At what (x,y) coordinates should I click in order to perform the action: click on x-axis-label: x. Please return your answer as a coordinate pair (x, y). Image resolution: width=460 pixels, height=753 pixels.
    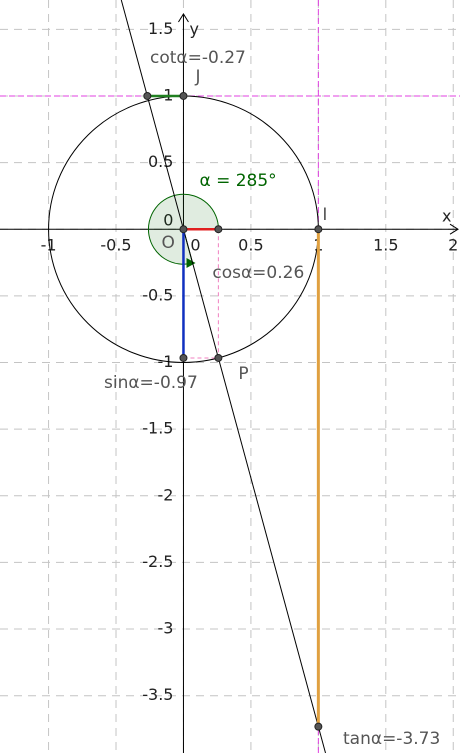
    Looking at the image, I should click on (446, 216).